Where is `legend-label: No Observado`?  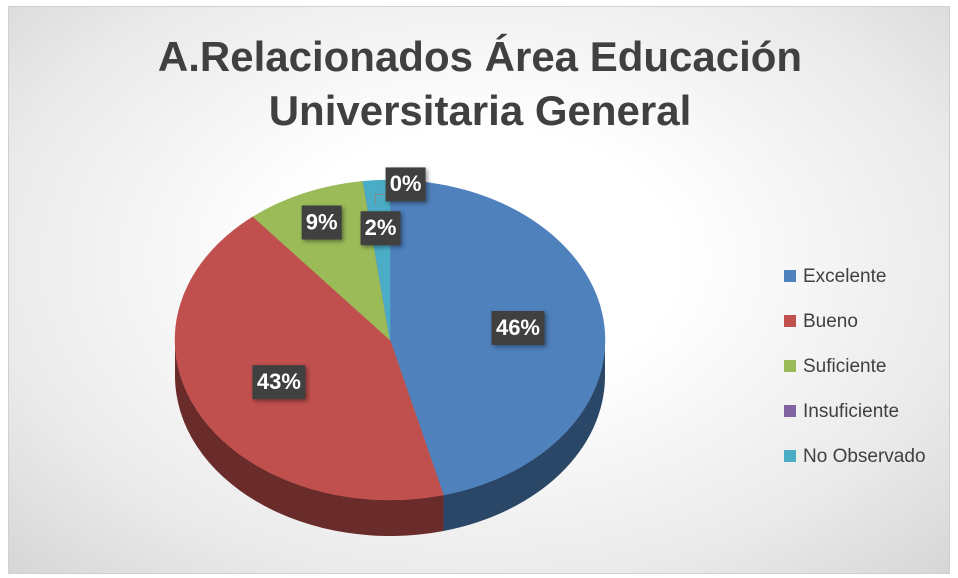
legend-label: No Observado is located at coordinates (864, 456).